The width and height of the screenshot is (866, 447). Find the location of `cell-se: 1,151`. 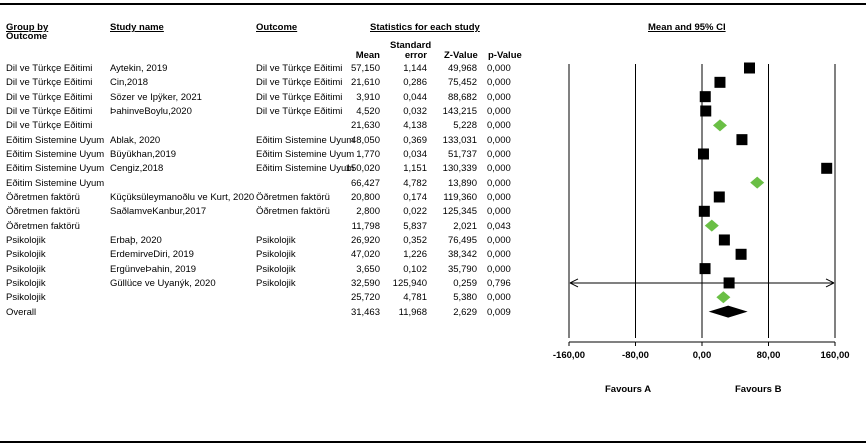

cell-se: 1,151 is located at coordinates (415, 169).